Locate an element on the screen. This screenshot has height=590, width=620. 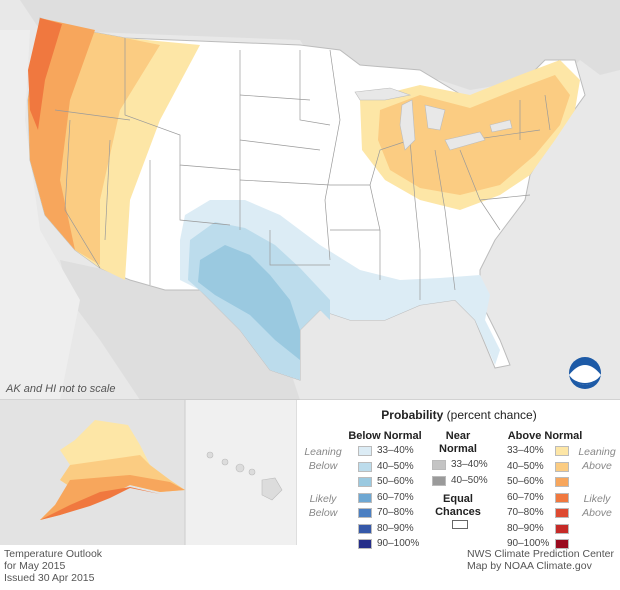
above-60-70-west is located at coordinates (45, 74).